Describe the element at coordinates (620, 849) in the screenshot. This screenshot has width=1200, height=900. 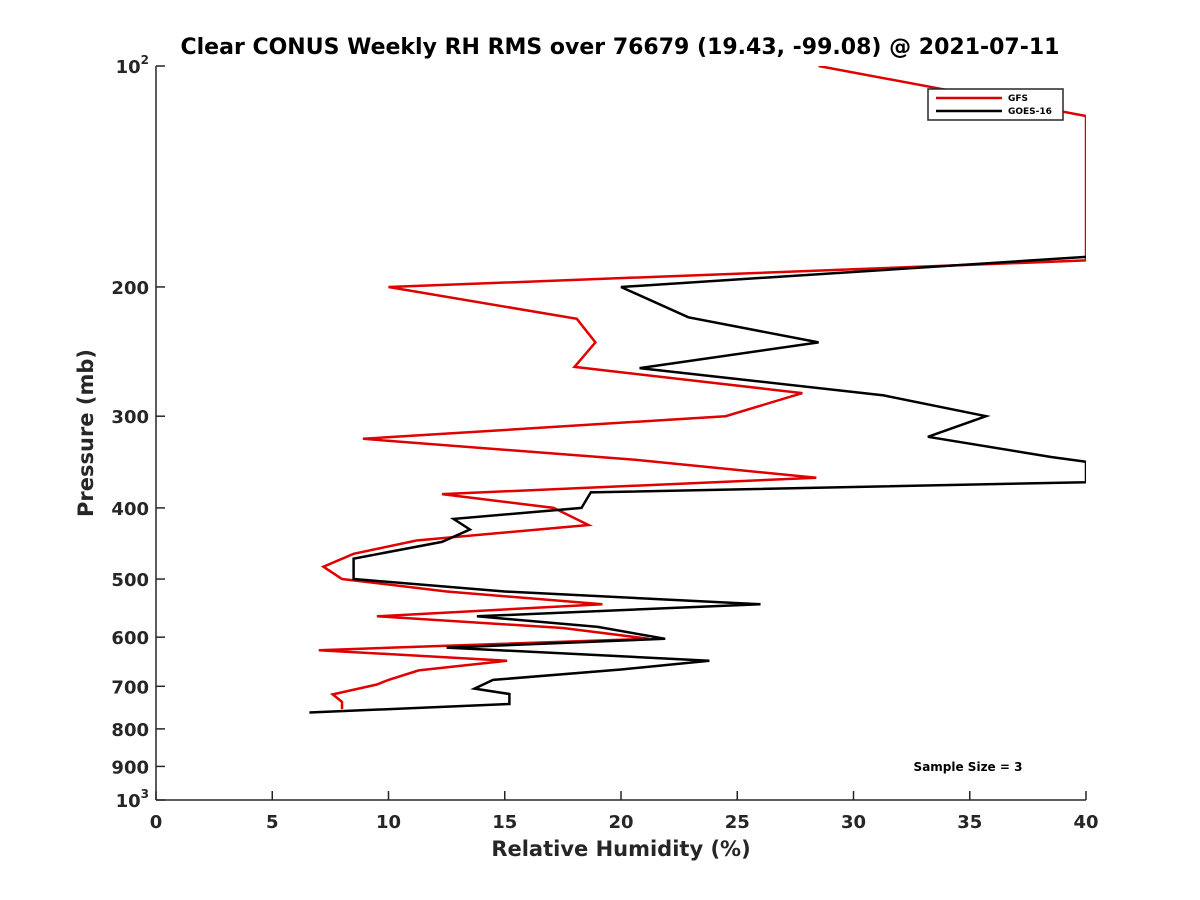
I see `x-axis-label: Relative Humidity (%)` at that location.